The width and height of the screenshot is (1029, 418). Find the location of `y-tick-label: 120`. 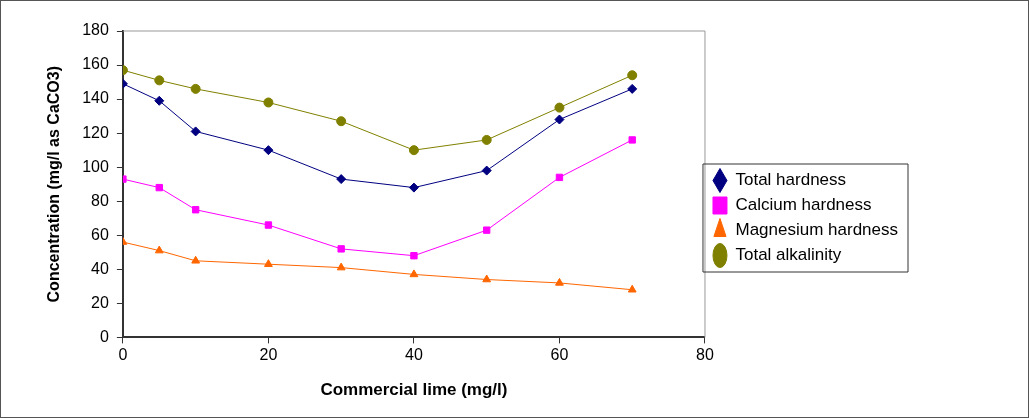

y-tick-label: 120 is located at coordinates (95, 132).